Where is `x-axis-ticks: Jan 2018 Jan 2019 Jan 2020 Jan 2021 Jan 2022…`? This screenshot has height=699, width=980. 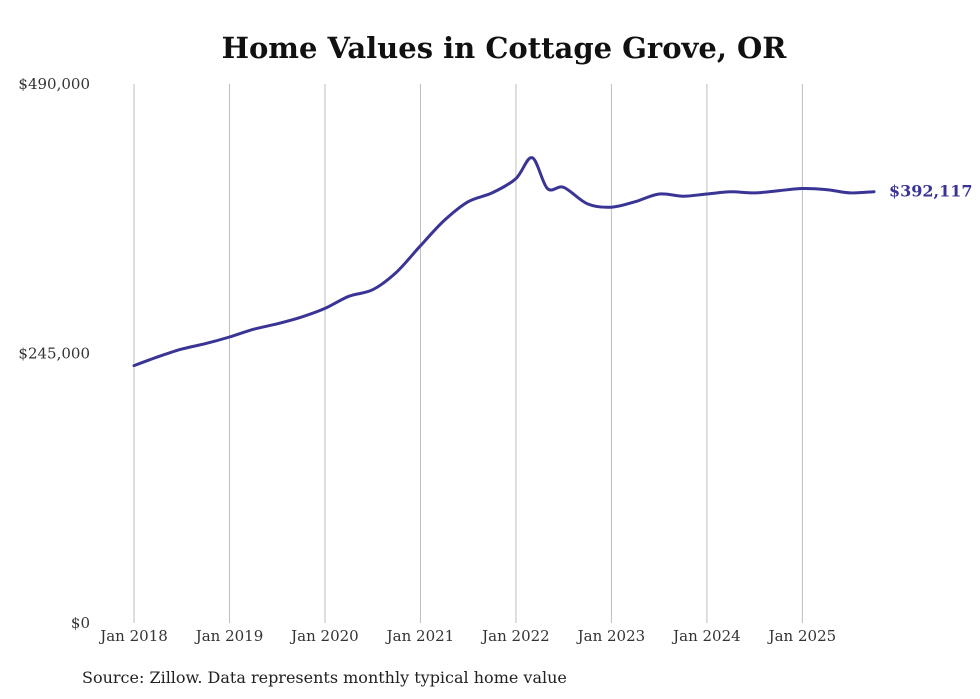
x-axis-ticks: Jan 2018 Jan 2019 Jan 2020 Jan 2021 Jan 2022… is located at coordinates (467, 636).